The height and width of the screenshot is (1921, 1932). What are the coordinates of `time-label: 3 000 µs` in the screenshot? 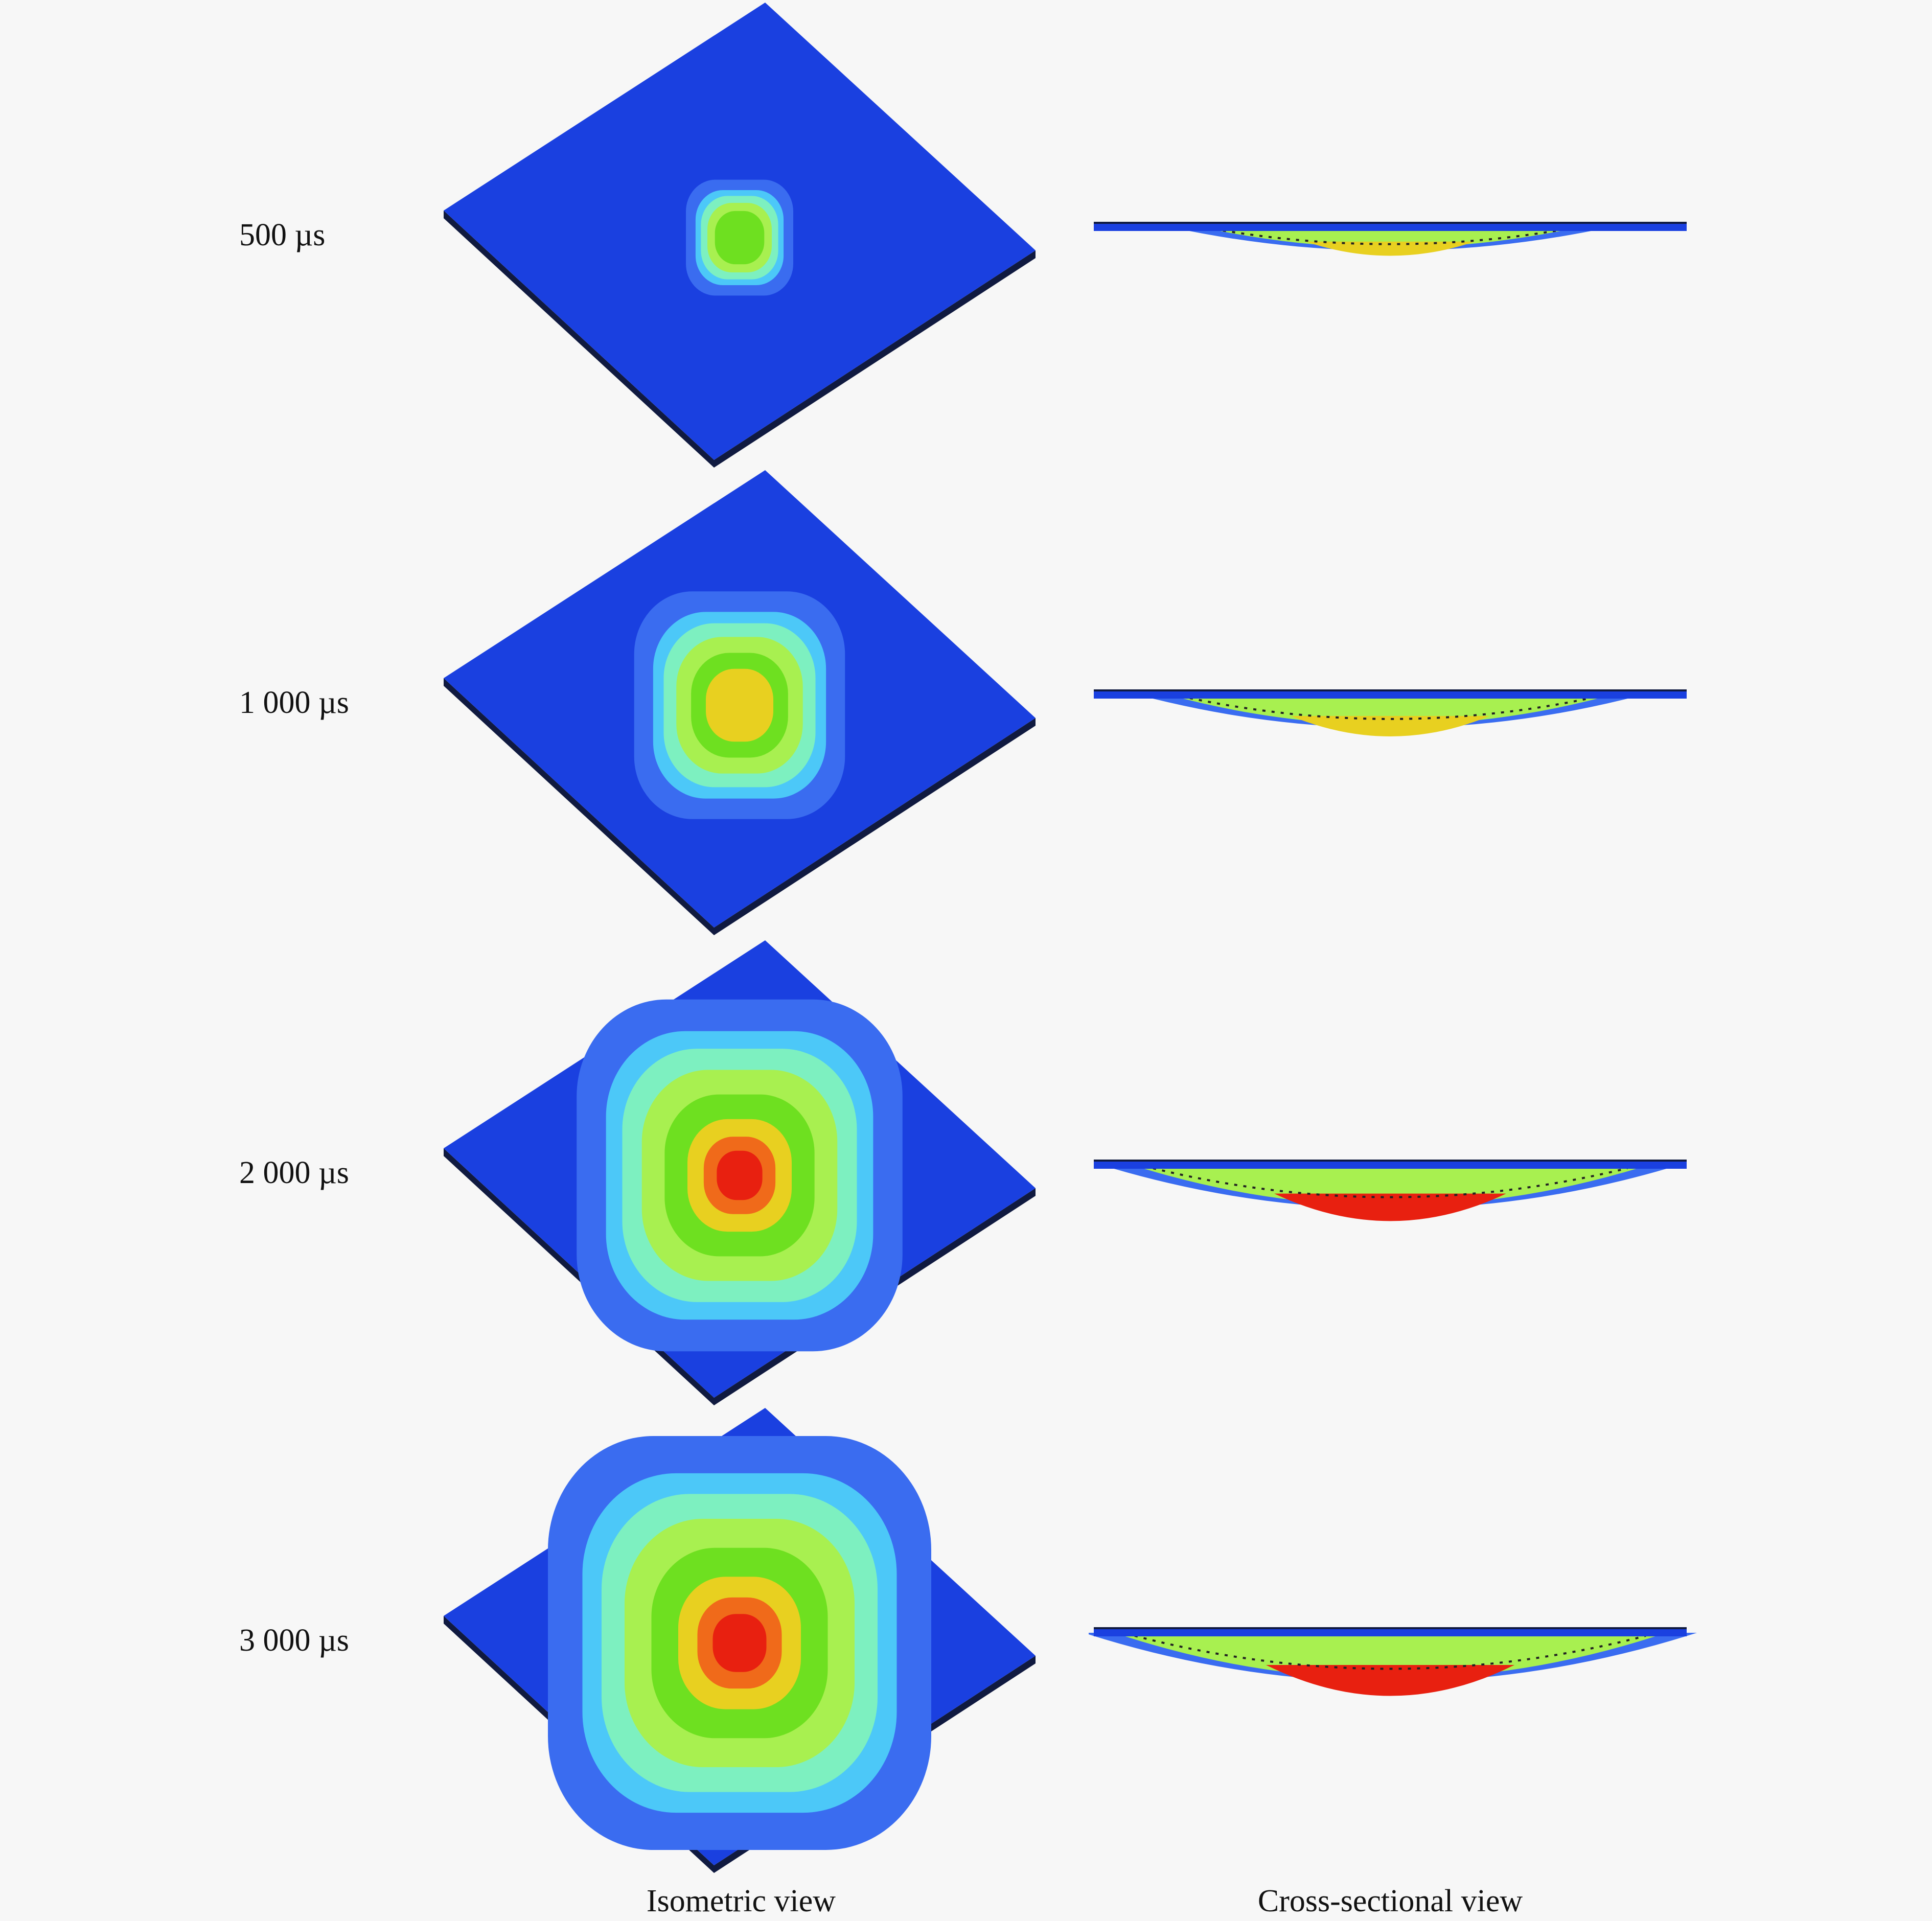 It's located at (294, 1641).